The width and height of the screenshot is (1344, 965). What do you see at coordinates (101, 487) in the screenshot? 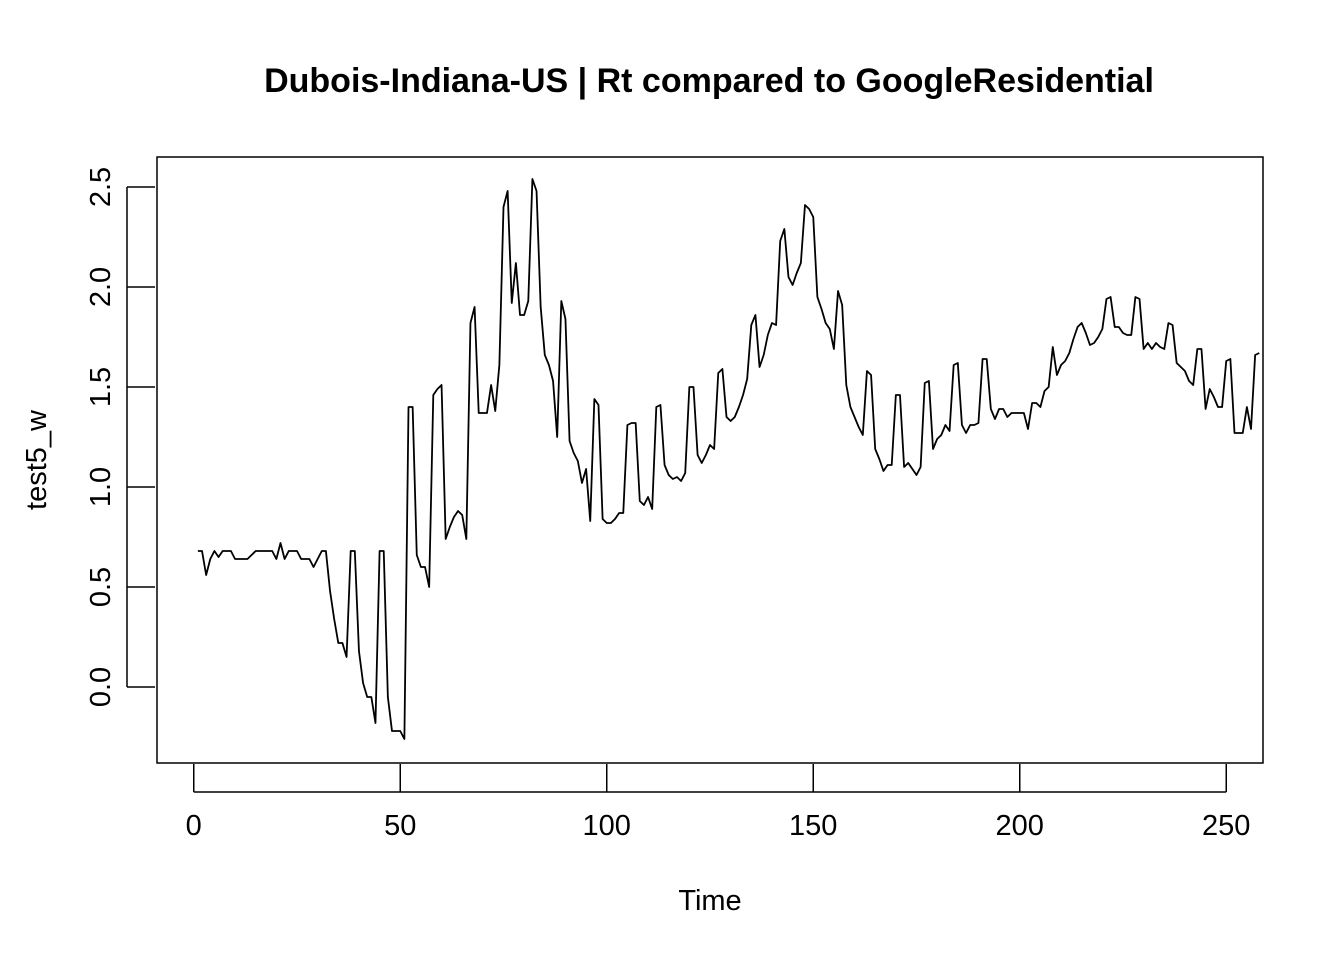
I see `y-tick-label: 1.0` at bounding box center [101, 487].